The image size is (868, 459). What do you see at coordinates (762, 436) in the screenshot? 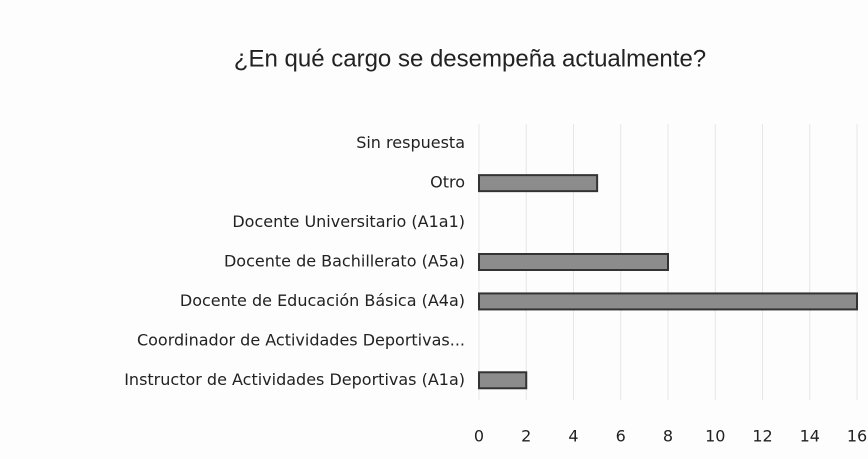
I see `x-tick-label: 12` at bounding box center [762, 436].